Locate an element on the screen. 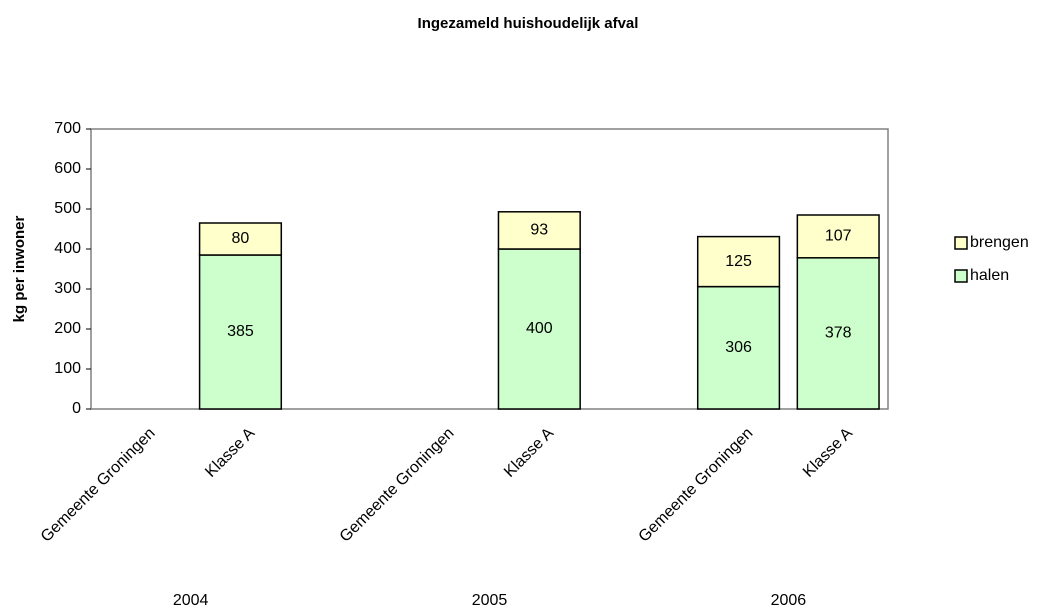  y-tick-label: 600 is located at coordinates (67, 168).